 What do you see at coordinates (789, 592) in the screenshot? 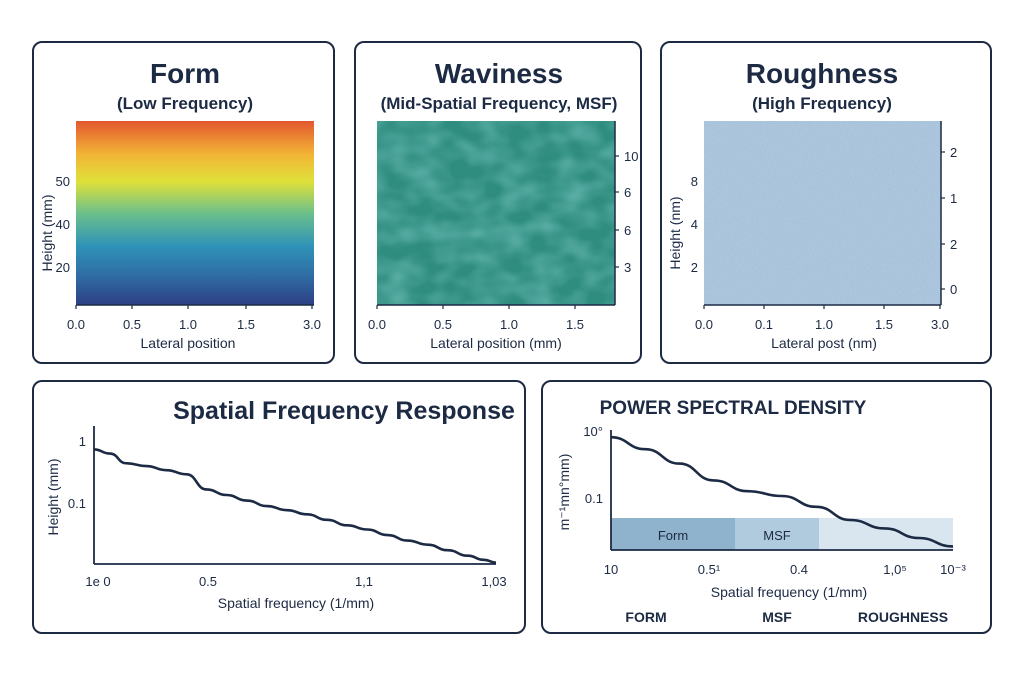
I see `psd-xlabel: Spatial frequency (1/mm)` at bounding box center [789, 592].